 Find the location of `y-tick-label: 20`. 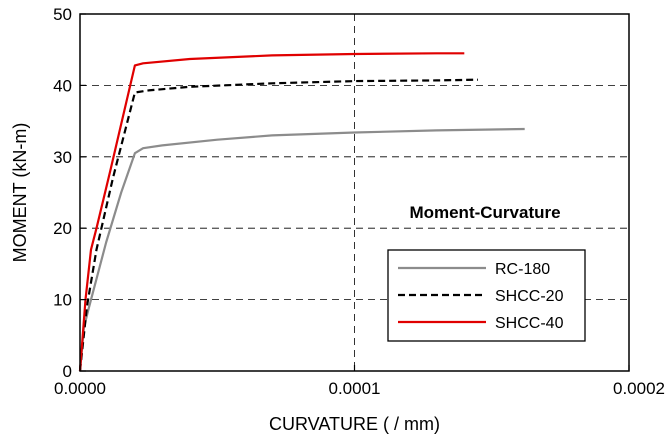

y-tick-label: 20 is located at coordinates (62, 228).